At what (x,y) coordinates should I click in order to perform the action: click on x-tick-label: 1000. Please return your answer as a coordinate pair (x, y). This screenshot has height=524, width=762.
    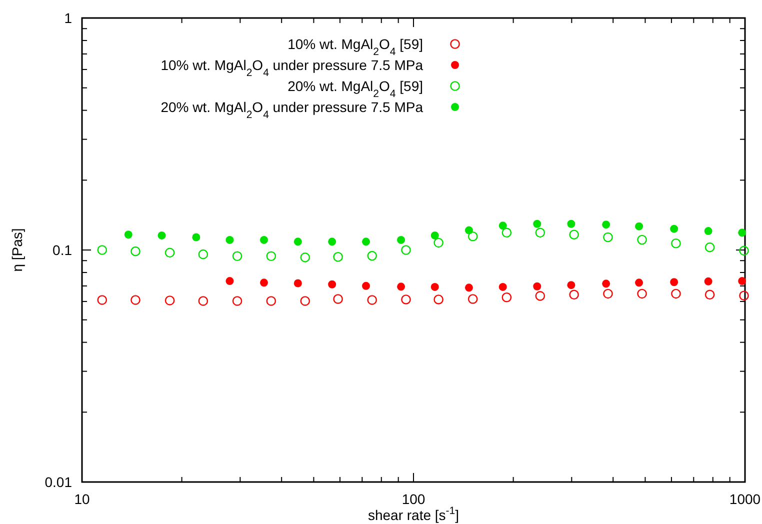
    Looking at the image, I should click on (745, 499).